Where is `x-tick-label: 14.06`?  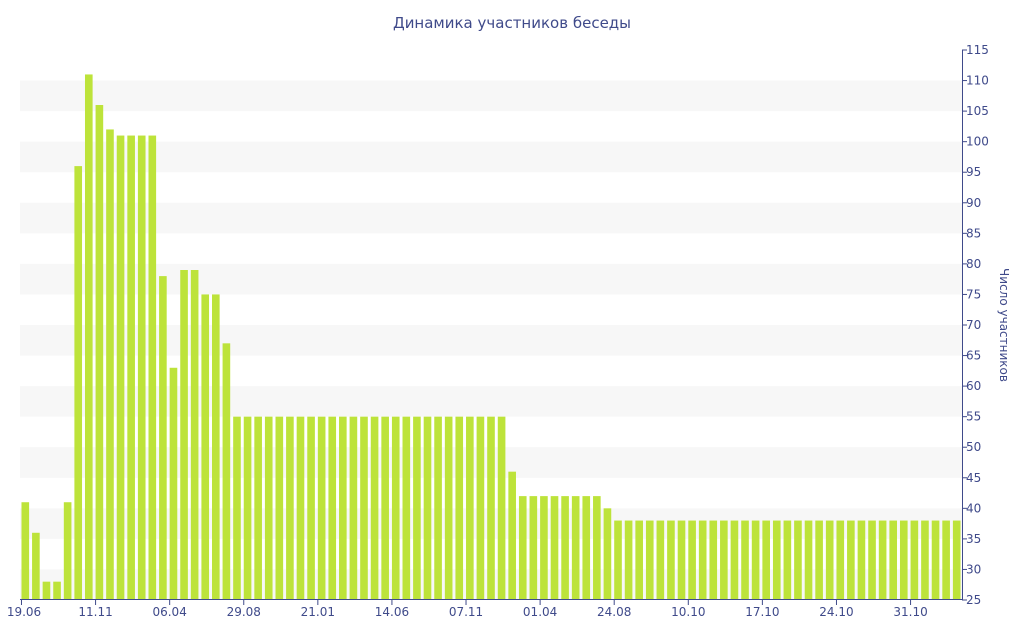
x-tick-label: 14.06 is located at coordinates (392, 612).